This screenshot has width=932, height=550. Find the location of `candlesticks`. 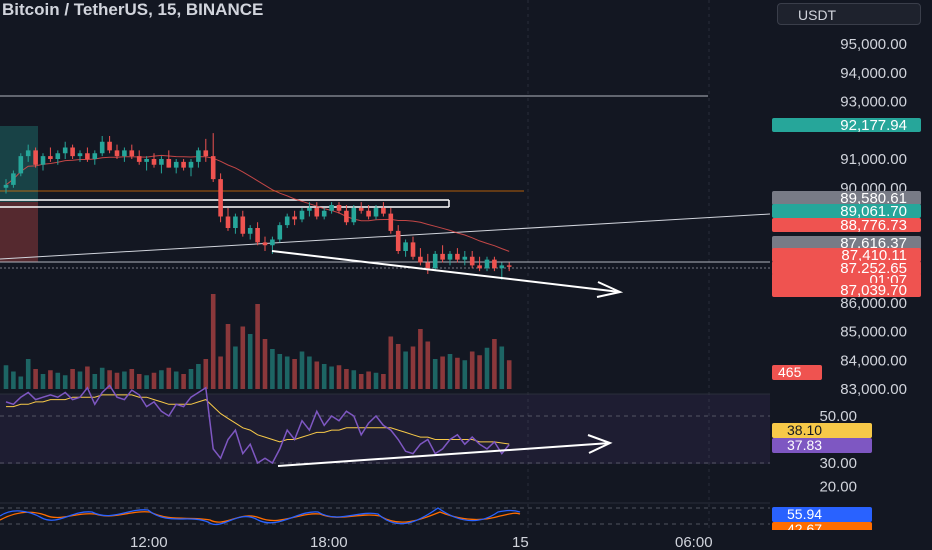

candlesticks is located at coordinates (257, 206).